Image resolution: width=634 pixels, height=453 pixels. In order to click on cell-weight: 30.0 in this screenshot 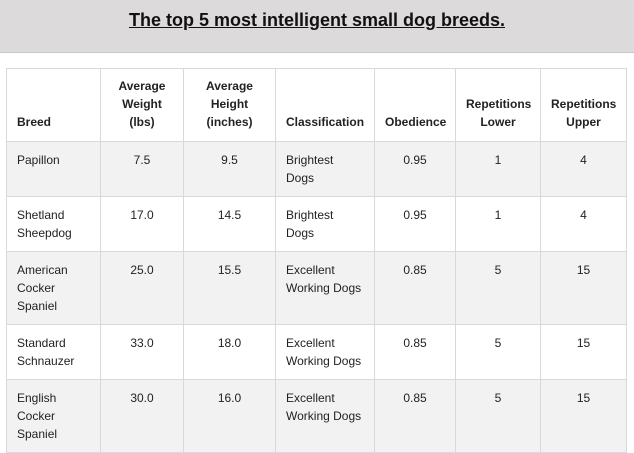, I will do `click(142, 416)`.